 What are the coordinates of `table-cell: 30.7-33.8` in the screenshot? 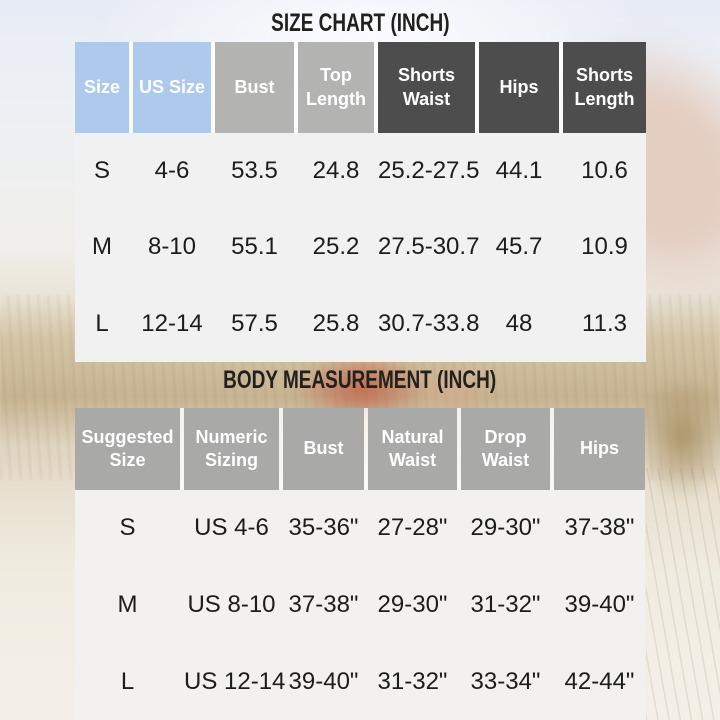 It's located at (429, 323).